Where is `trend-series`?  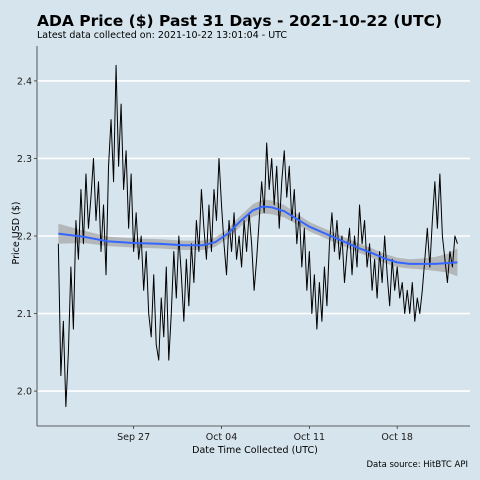
trend-series is located at coordinates (258, 235).